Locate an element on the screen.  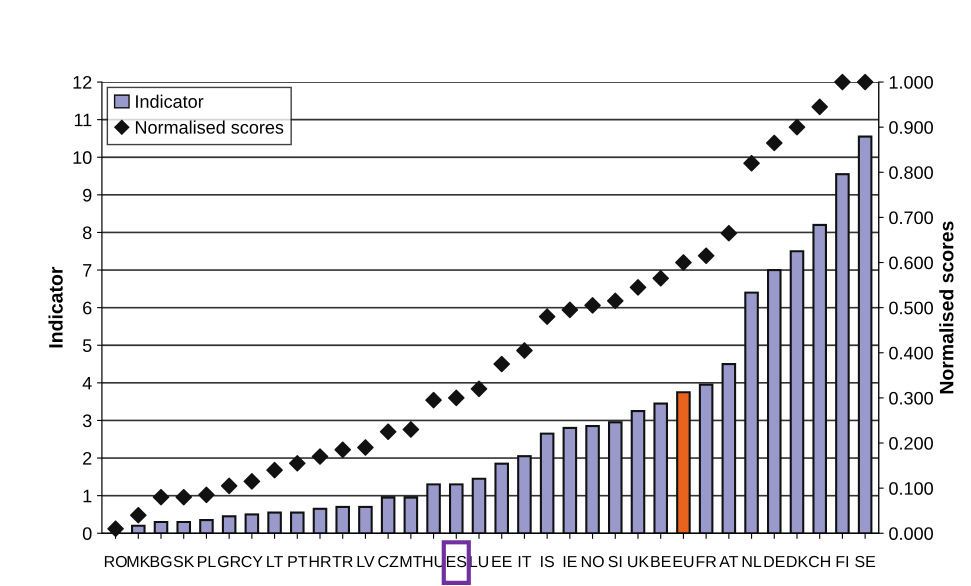
y2-tick-label: 0.200 is located at coordinates (911, 443).